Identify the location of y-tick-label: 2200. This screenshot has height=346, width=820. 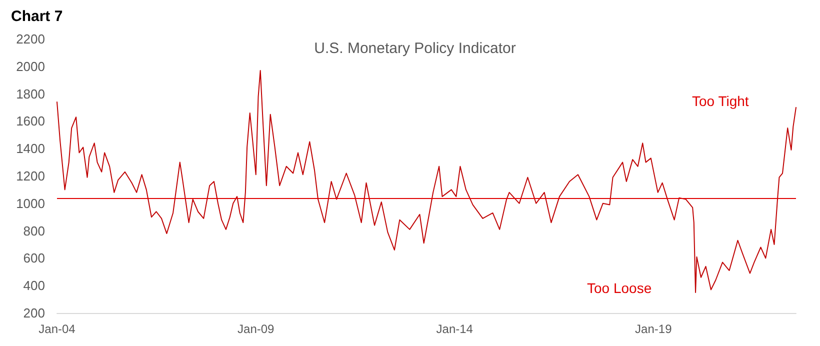
(30, 39).